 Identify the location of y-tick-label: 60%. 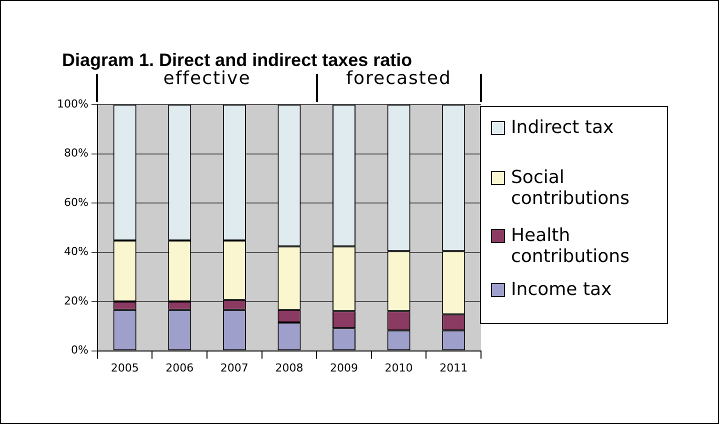
(76, 202).